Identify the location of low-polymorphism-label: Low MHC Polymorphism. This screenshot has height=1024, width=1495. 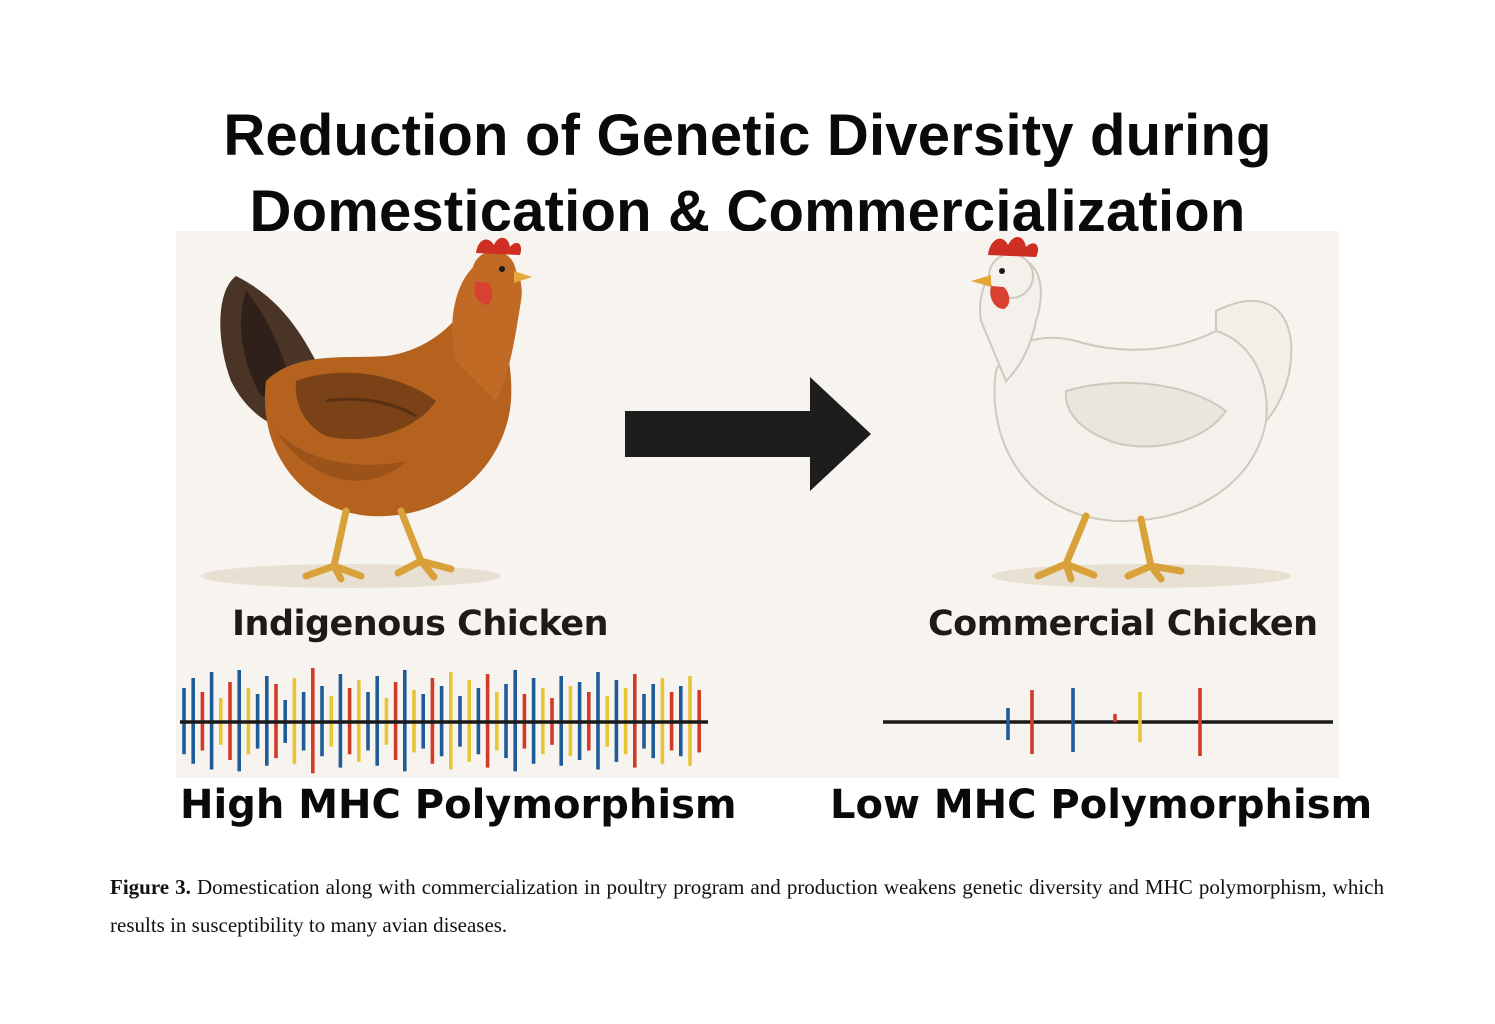
(1101, 805).